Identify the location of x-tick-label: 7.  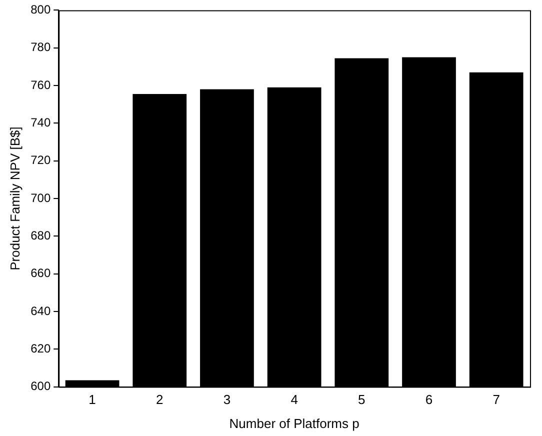
(496, 400).